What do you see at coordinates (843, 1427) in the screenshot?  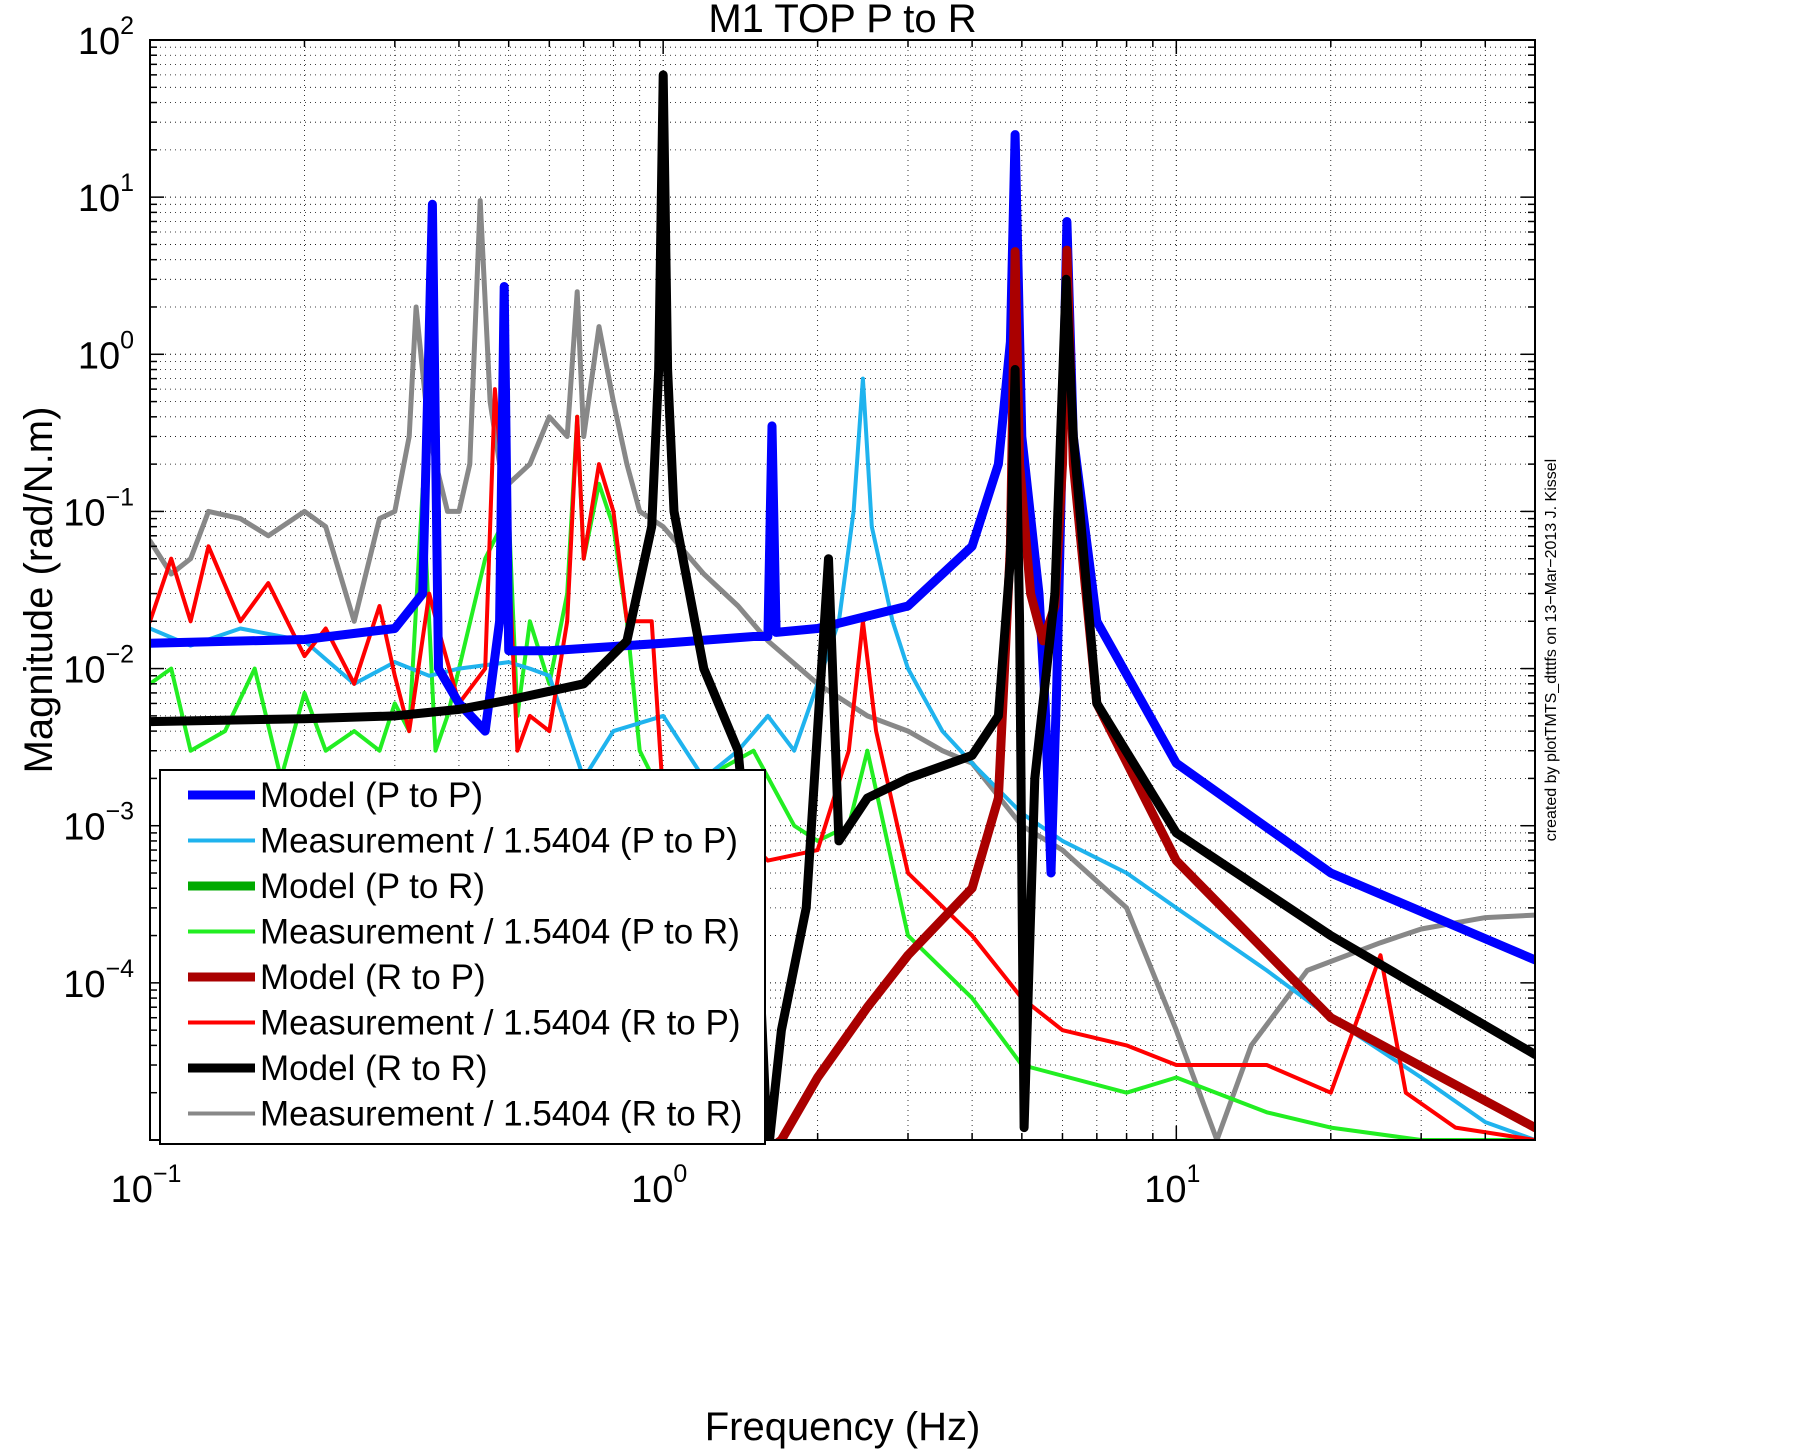 I see `x-axis-label: Frequency (Hz)` at bounding box center [843, 1427].